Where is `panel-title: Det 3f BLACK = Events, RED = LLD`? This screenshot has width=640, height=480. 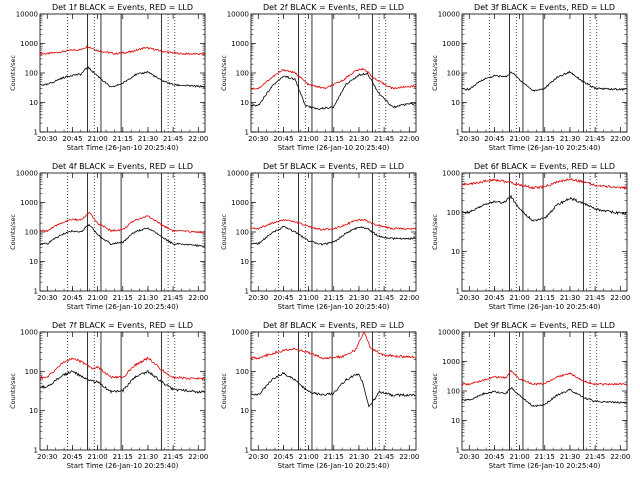 panel-title: Det 3f BLACK = Events, RED = LLD is located at coordinates (544, 7).